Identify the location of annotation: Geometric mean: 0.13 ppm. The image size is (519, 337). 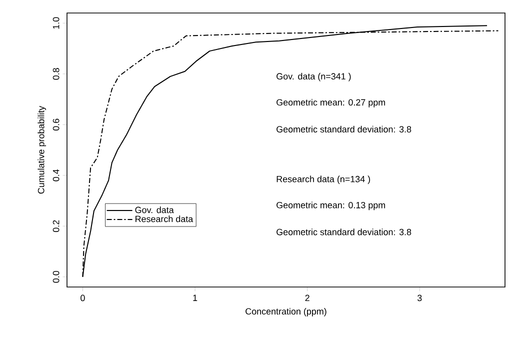
(330, 206).